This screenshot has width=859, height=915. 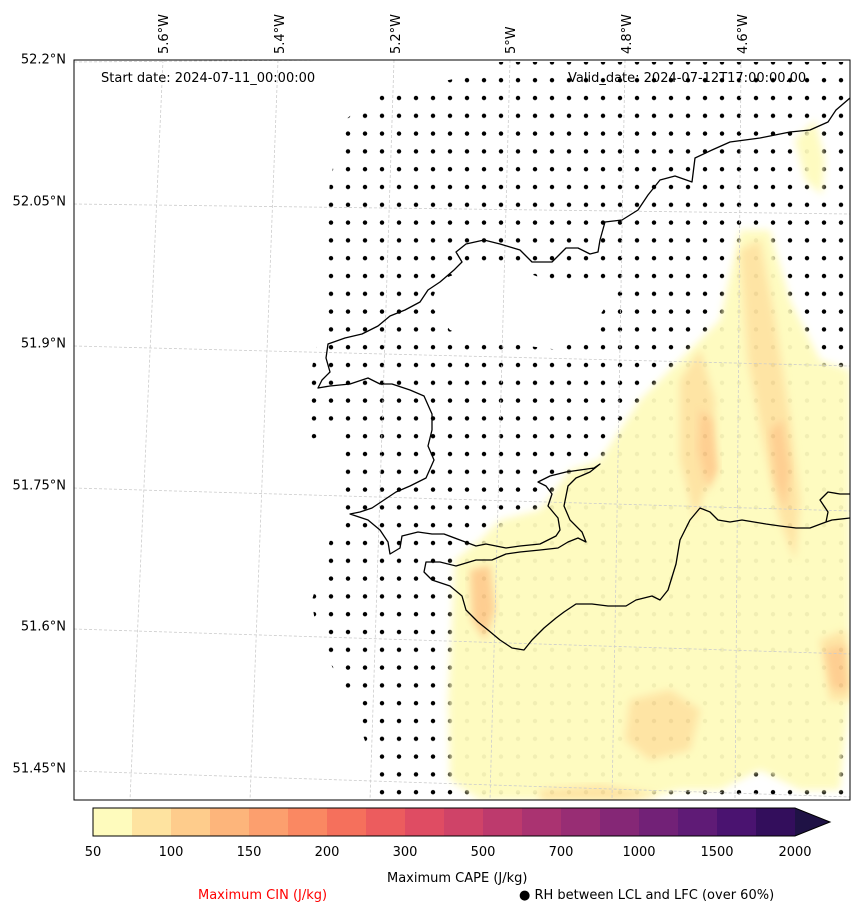 What do you see at coordinates (263, 895) in the screenshot?
I see `cin-legend-label: Maximum CIN (J/kg)` at bounding box center [263, 895].